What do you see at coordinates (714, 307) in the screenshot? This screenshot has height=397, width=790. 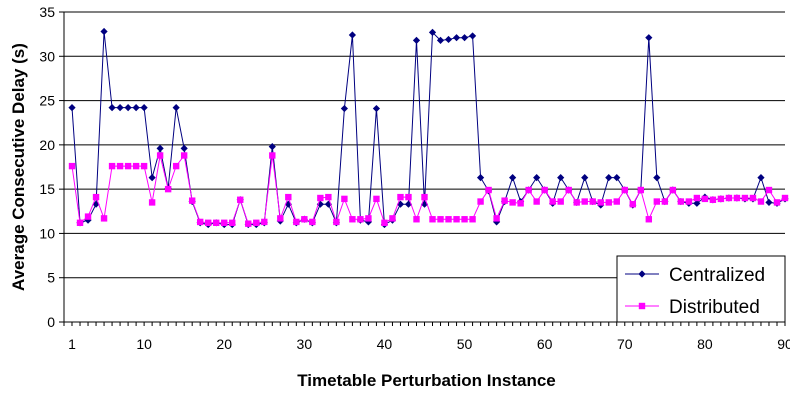 I see `legend-label-distributed: Distributed` at bounding box center [714, 307].